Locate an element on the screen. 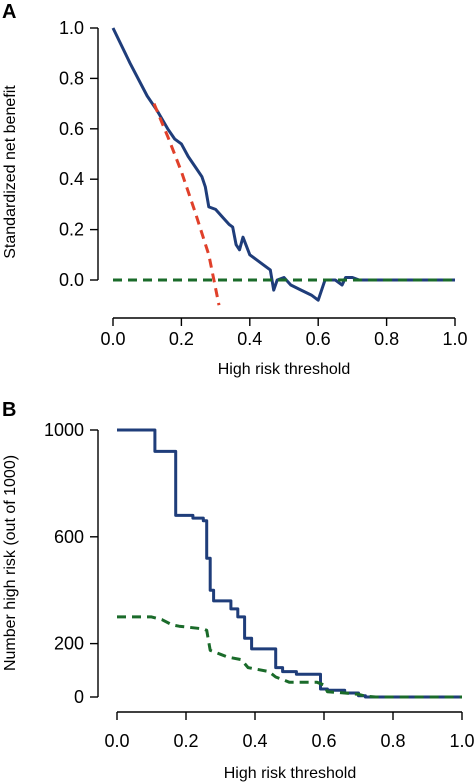 This screenshot has height=784, width=474. panel-a-y-ticks: 0.0 0.2 0.4 0.6 0.8 1.0 is located at coordinates (78, 154).